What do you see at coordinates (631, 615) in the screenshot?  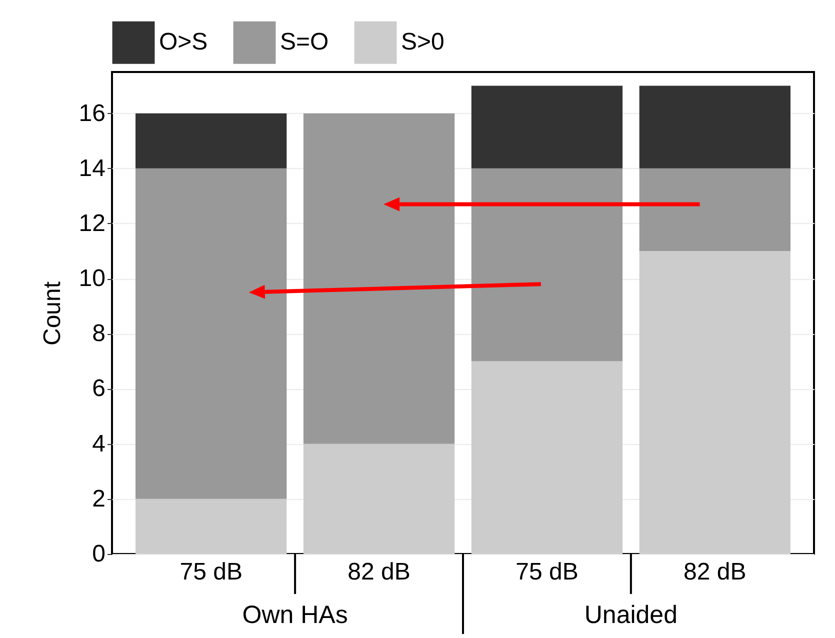 I see `text: Unaided` at bounding box center [631, 615].